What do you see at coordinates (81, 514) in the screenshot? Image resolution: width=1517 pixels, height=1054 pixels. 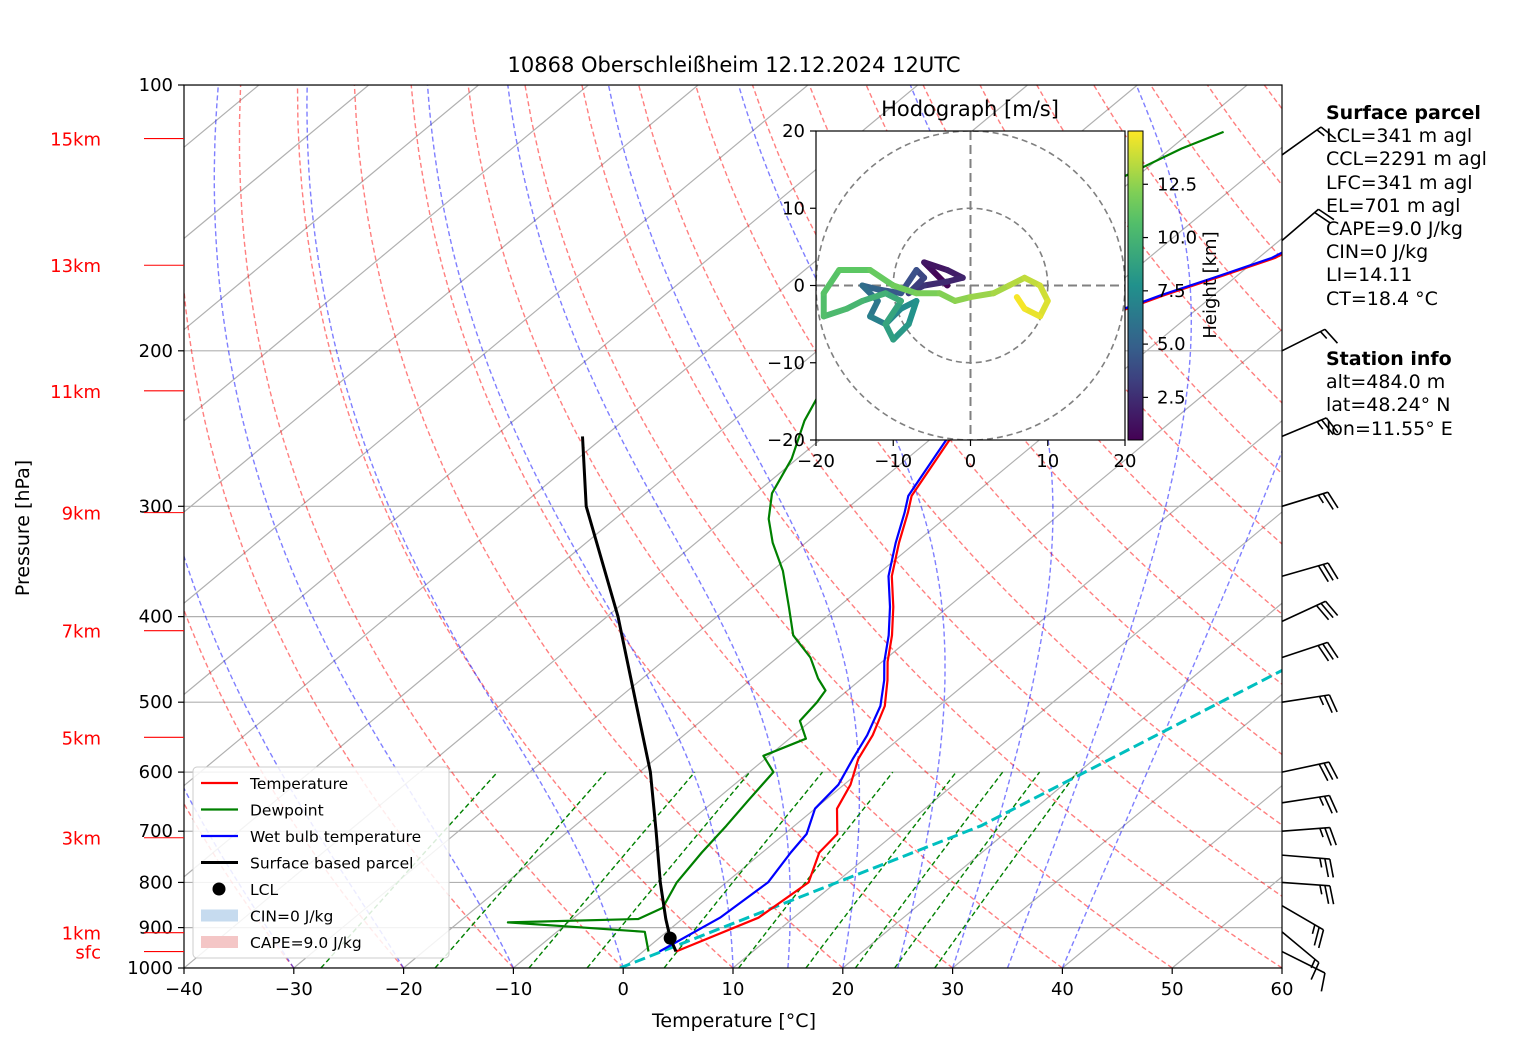 I see `height-label: 9km` at bounding box center [81, 514].